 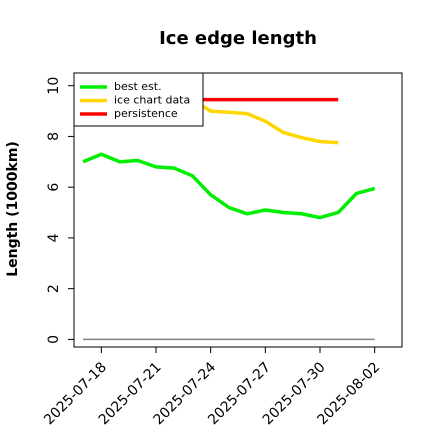 What do you see at coordinates (54, 237) in the screenshot?
I see `y-tick-label: 4` at bounding box center [54, 237].